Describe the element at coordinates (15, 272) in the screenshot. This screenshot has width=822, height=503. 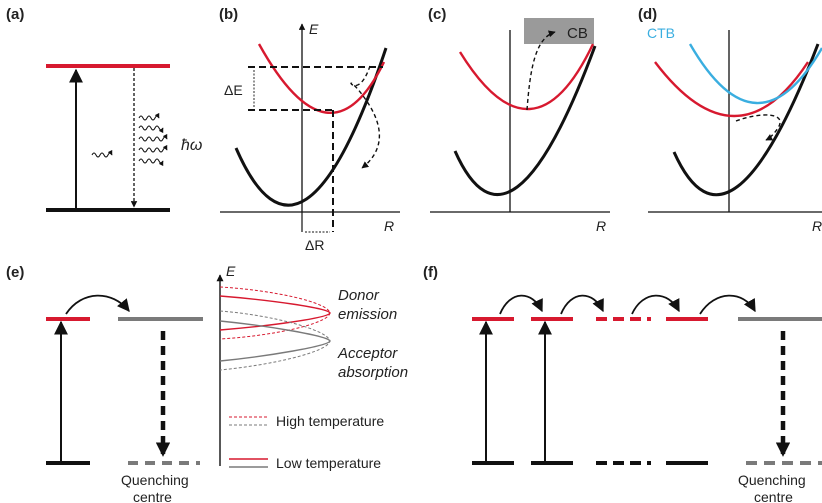
I see `panel-label-e: (e)` at that location.